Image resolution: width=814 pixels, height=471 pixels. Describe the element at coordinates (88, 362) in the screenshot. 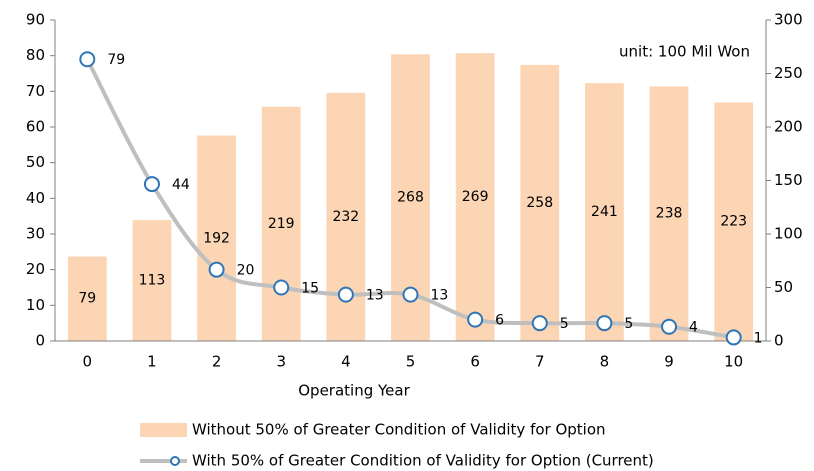

I see `x-tick-label: 0` at that location.